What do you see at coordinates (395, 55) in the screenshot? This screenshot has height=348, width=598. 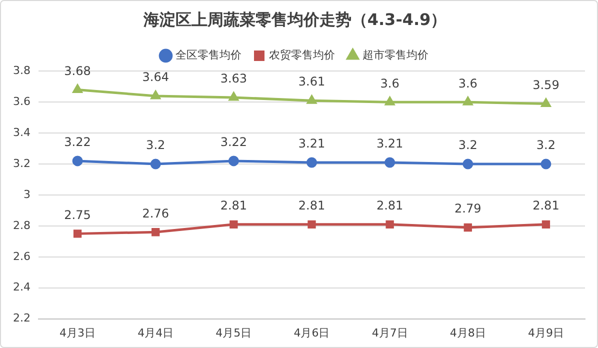 I see `legend-label: 超市零售均价` at bounding box center [395, 55].